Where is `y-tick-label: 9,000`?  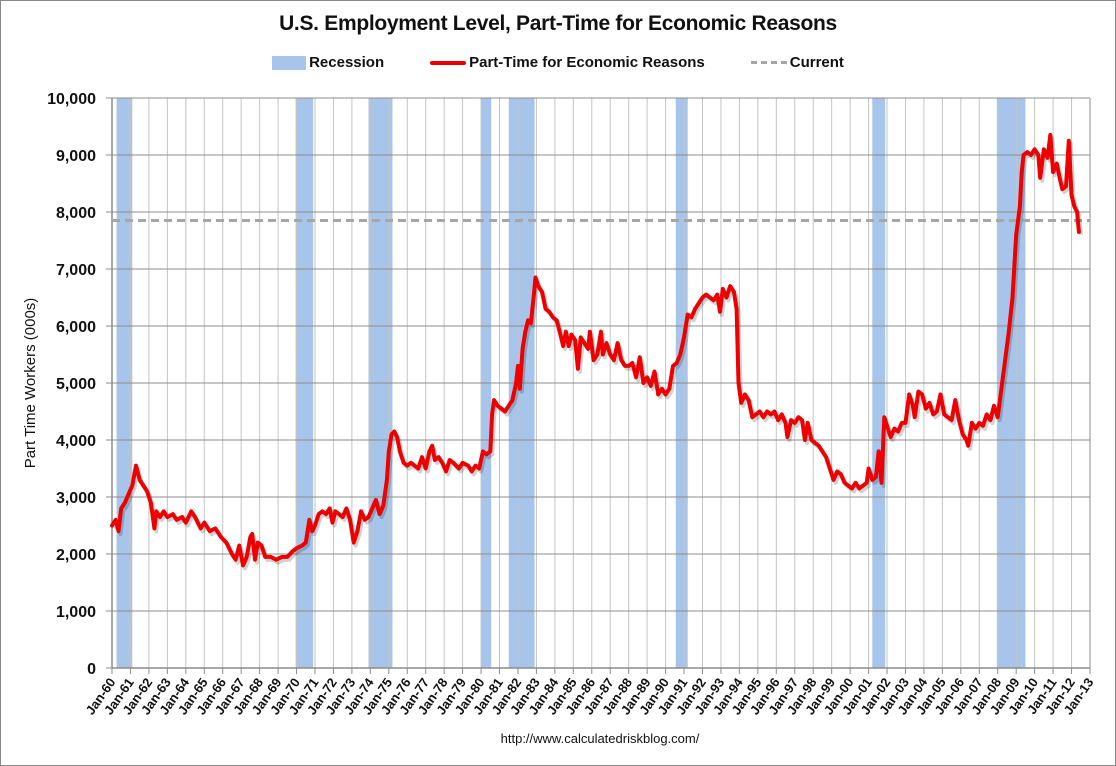 y-tick-label: 9,000 is located at coordinates (76, 156).